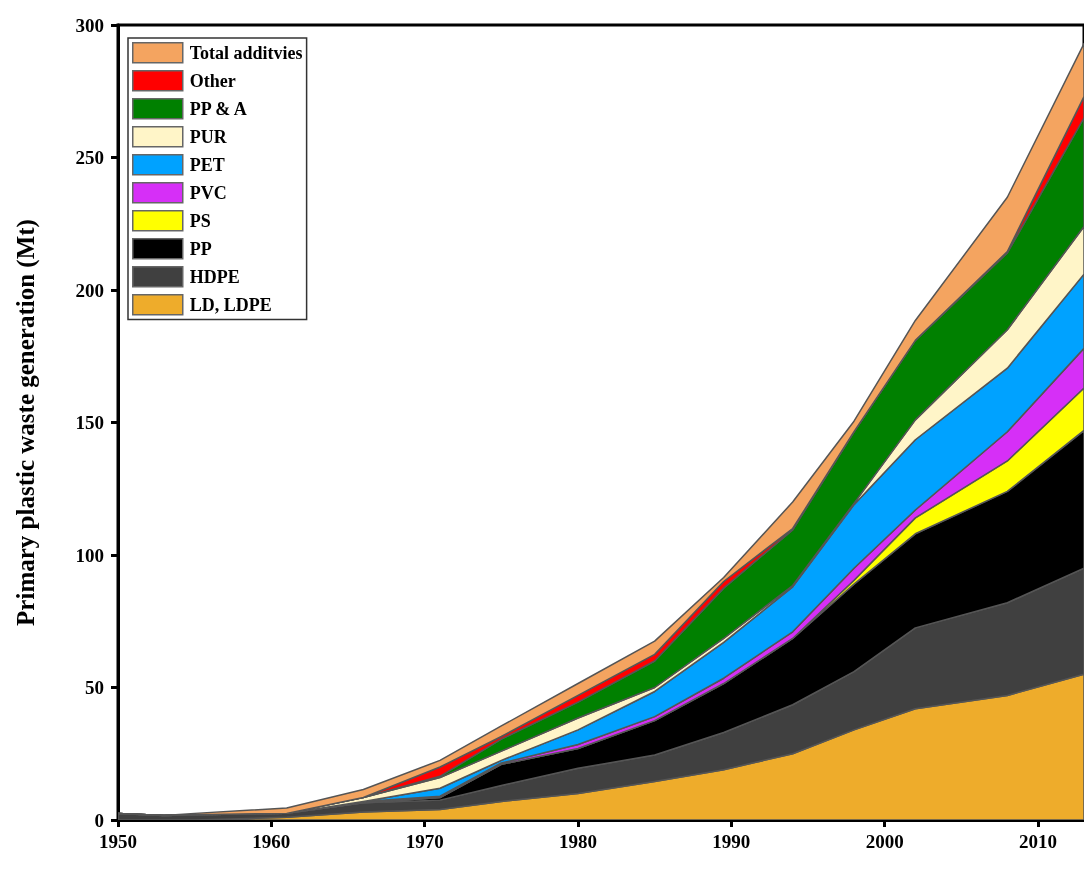  Describe the element at coordinates (99, 820) in the screenshot. I see `y-tick-label: 0` at that location.